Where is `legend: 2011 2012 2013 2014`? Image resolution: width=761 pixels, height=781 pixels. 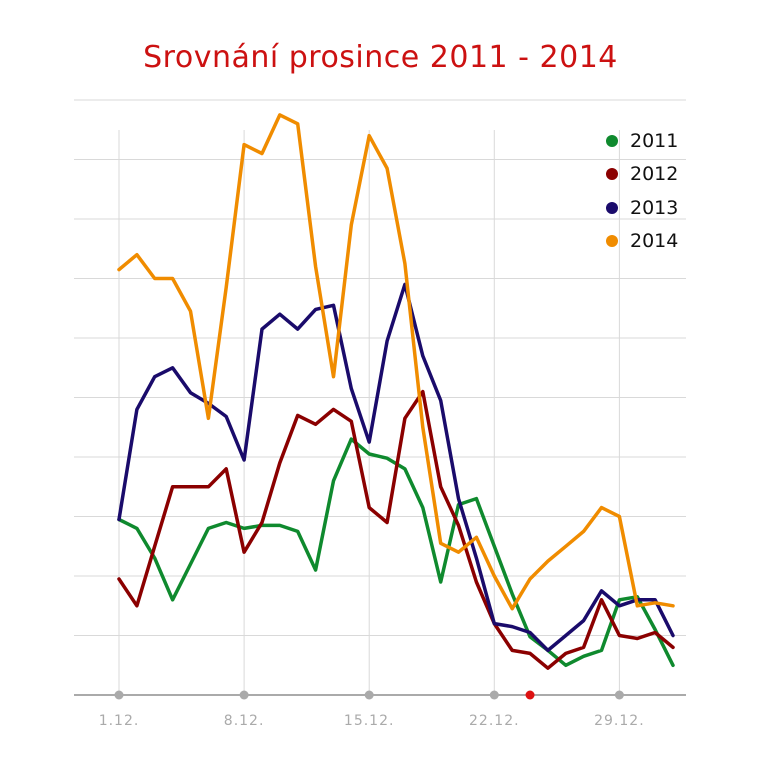 legend: 2011 2012 2013 2014 is located at coordinates (642, 191).